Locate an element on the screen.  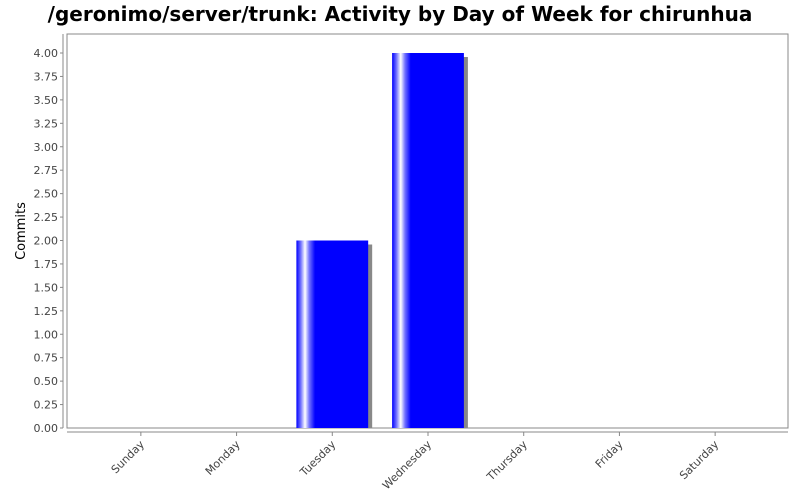
y-axis-title: Commits is located at coordinates (21, 231).